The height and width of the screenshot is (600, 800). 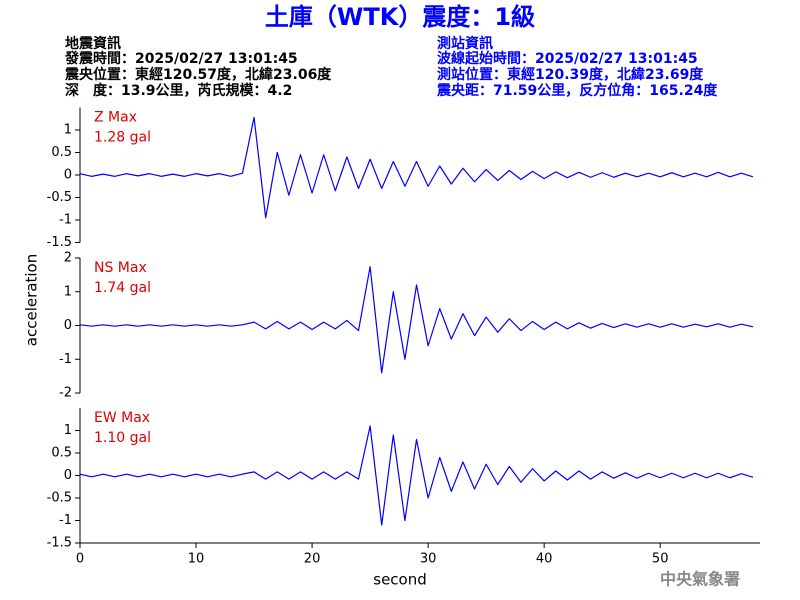 What do you see at coordinates (544, 559) in the screenshot?
I see `x-tick-label: 40` at bounding box center [544, 559].